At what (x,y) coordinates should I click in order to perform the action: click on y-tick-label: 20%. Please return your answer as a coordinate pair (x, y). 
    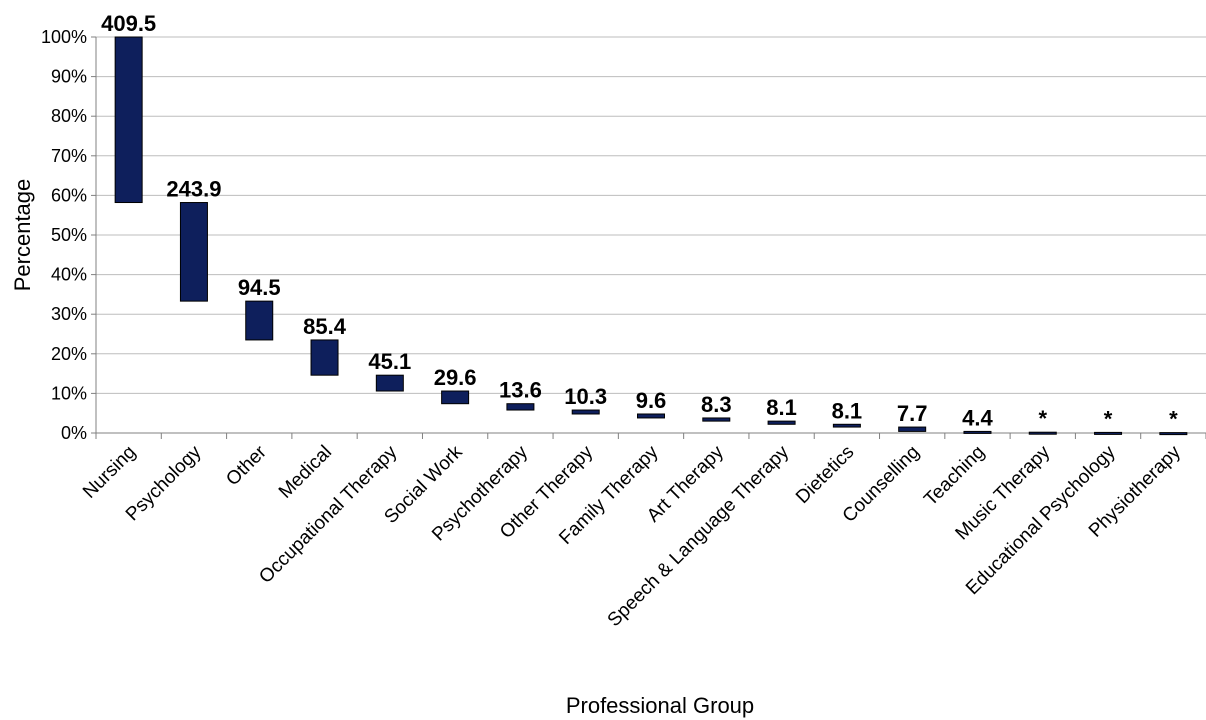
    Looking at the image, I should click on (69, 354).